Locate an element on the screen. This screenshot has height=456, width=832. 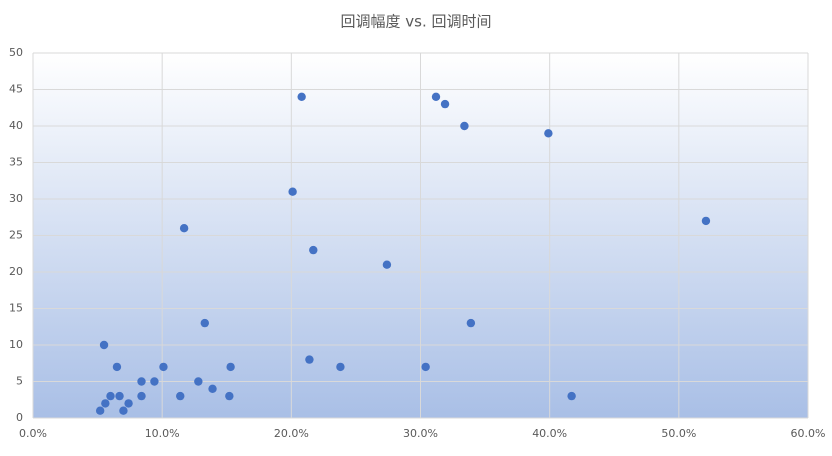
y-tick-label: 20 is located at coordinates (16, 271).